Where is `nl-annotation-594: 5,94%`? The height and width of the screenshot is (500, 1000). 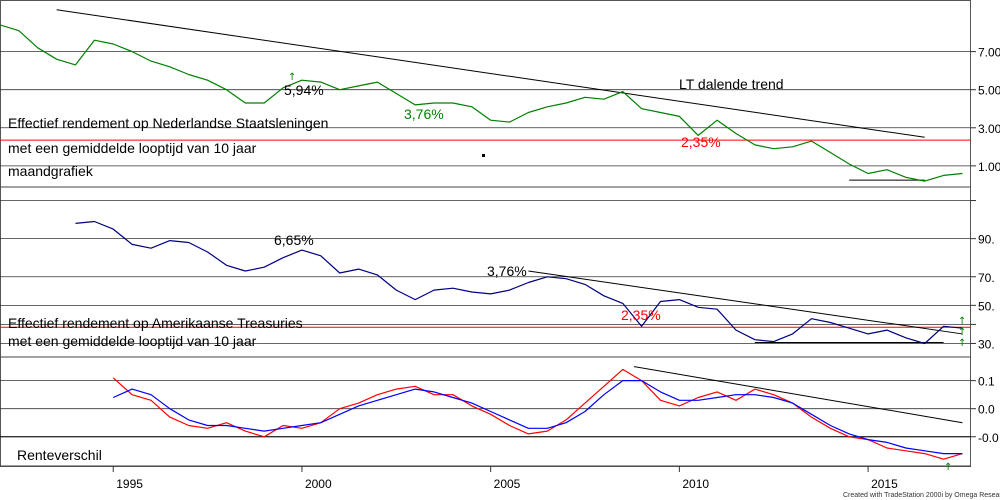
nl-annotation-594: 5,94% is located at coordinates (304, 90).